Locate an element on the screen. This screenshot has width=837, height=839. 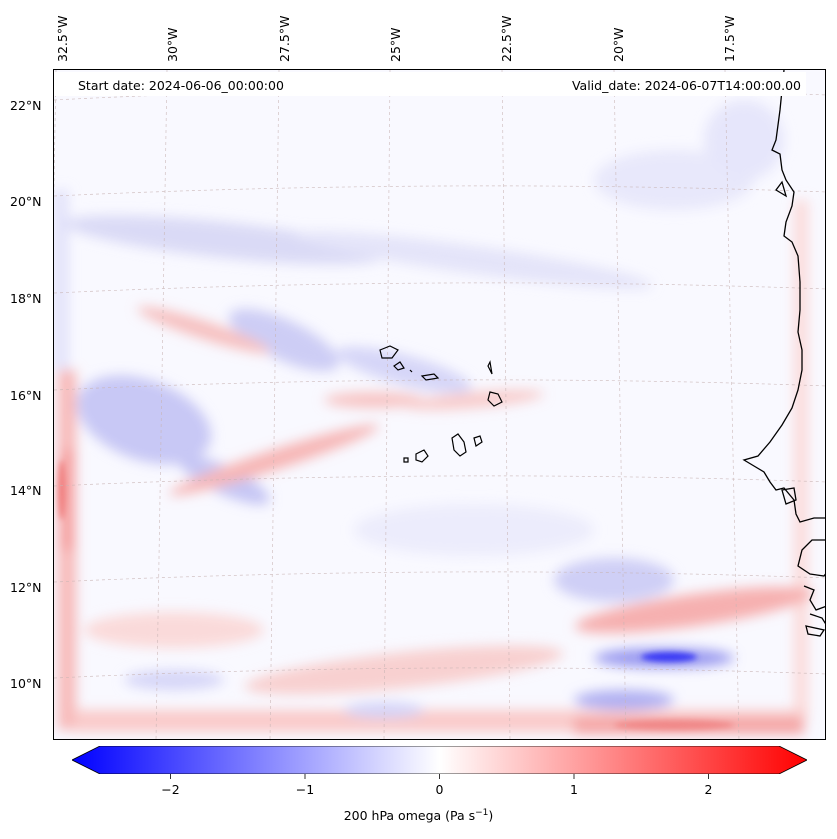
colorbar-tick-neg1: −1 is located at coordinates (305, 789).